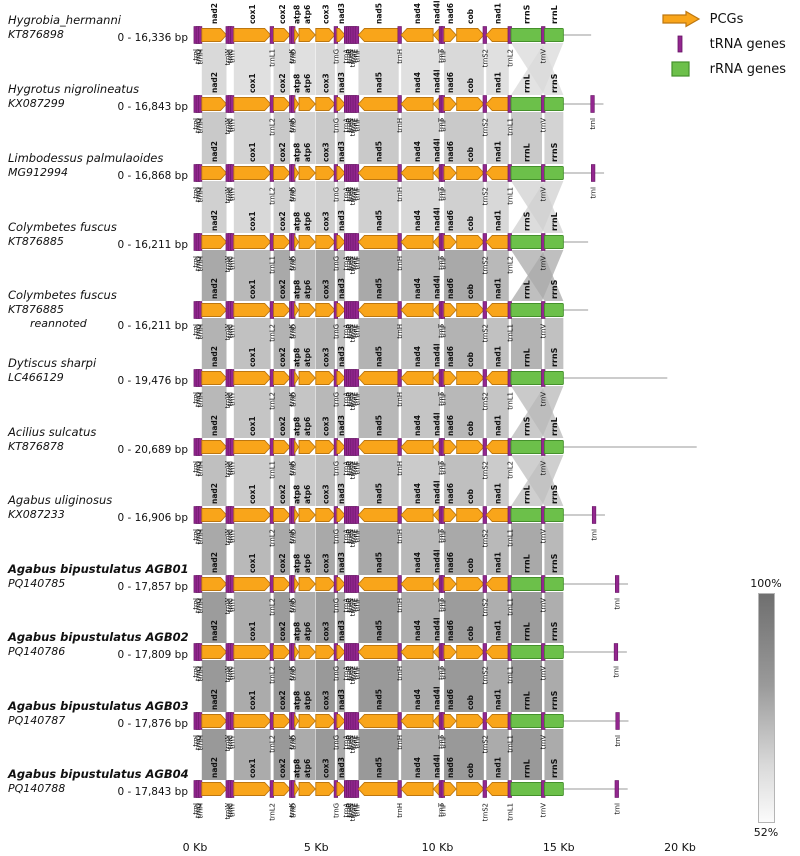  What do you see at coordinates (351, 56) in the screenshot?
I see `trna-label-trnN: trnN` at bounding box center [351, 56].